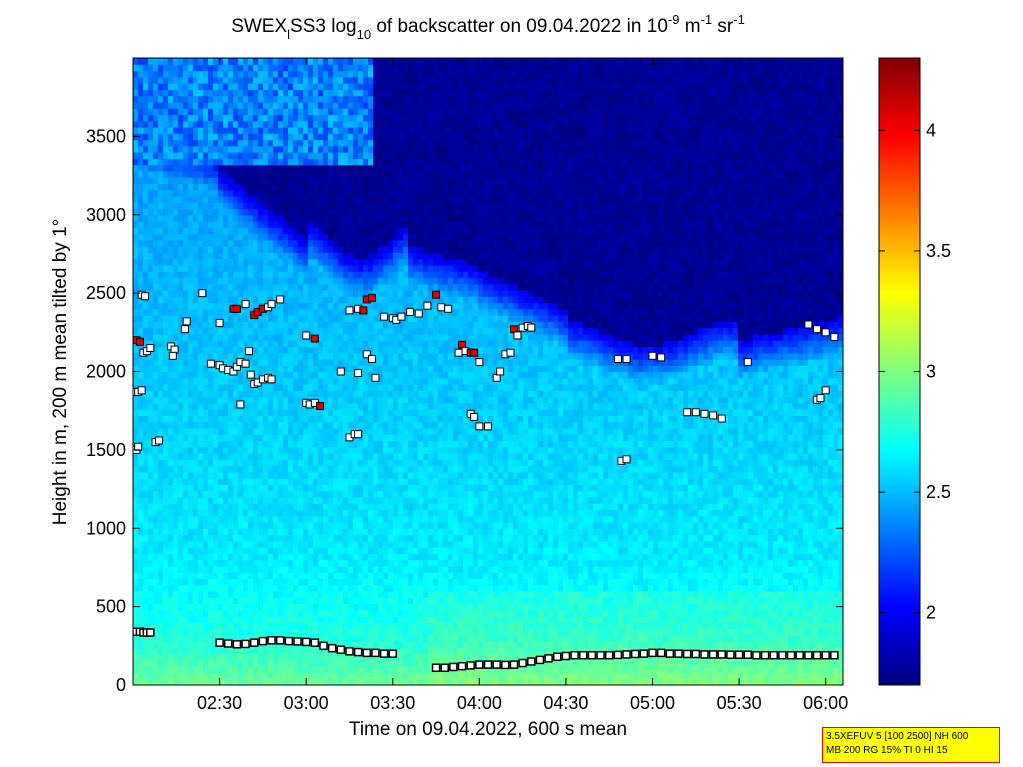  Describe the element at coordinates (938, 492) in the screenshot. I see `colorbar-tick-label: 2.5` at that location.